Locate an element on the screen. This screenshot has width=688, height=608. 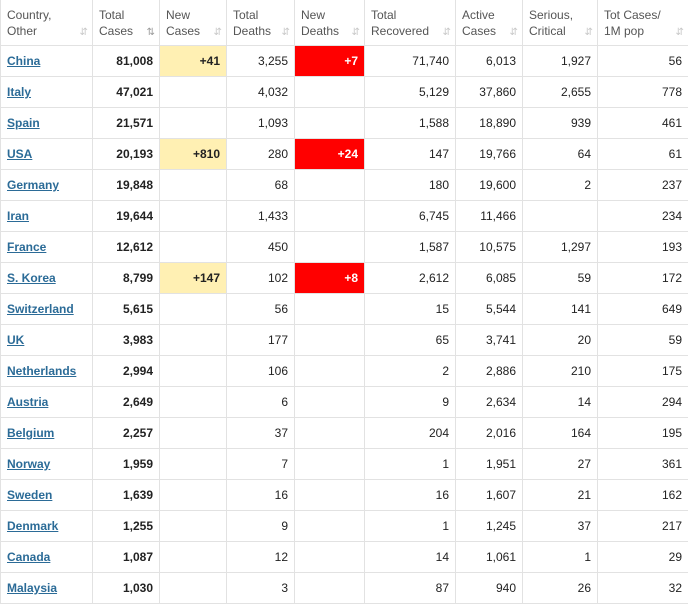
column-header-serious-critical: Serious, Critical ⇵ is located at coordinates (560, 23).